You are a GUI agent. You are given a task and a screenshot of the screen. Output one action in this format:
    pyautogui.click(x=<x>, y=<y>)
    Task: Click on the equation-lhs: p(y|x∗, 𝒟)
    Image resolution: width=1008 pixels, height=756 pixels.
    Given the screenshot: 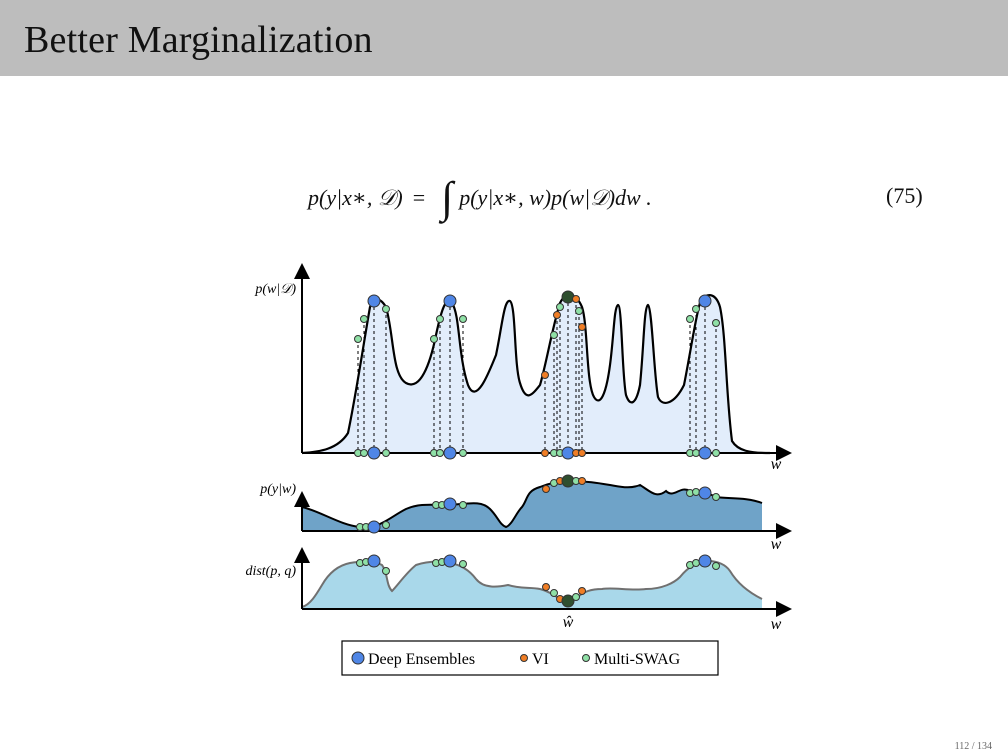 What is the action you would take?
    pyautogui.click(x=355, y=197)
    